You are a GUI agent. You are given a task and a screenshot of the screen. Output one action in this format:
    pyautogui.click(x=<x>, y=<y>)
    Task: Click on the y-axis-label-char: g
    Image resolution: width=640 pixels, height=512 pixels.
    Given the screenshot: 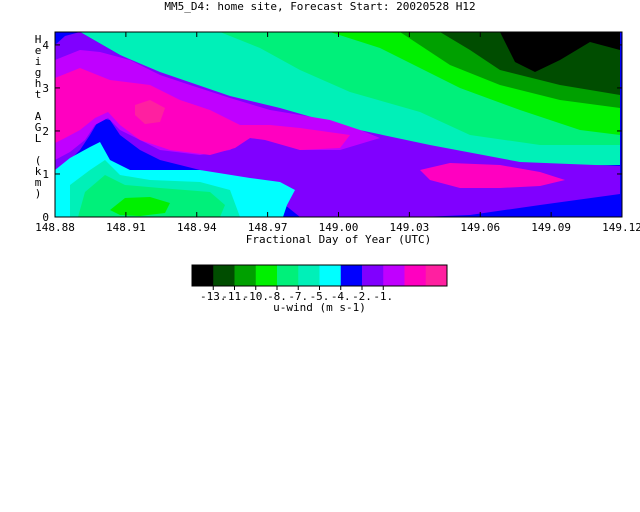 What is the action you would take?
    pyautogui.click(x=38, y=72)
    